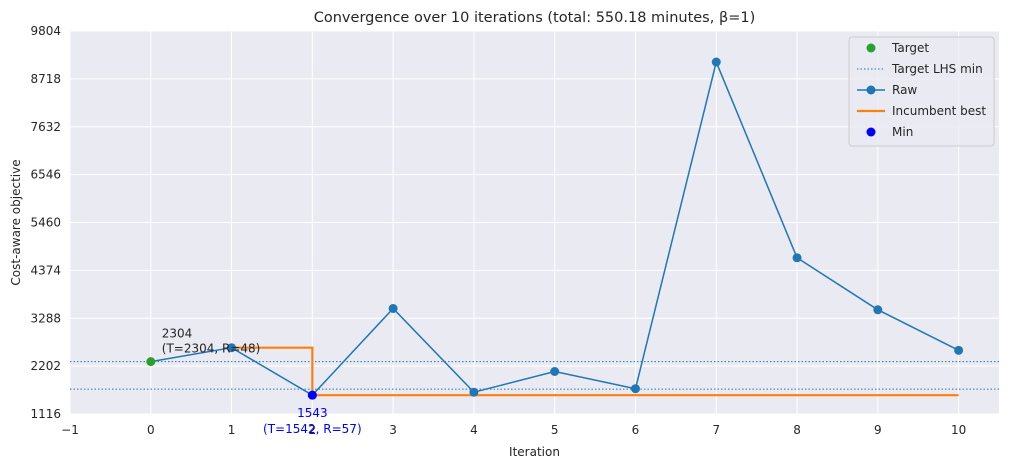 This screenshot has width=1010, height=468. I want to click on target-point, so click(151, 362).